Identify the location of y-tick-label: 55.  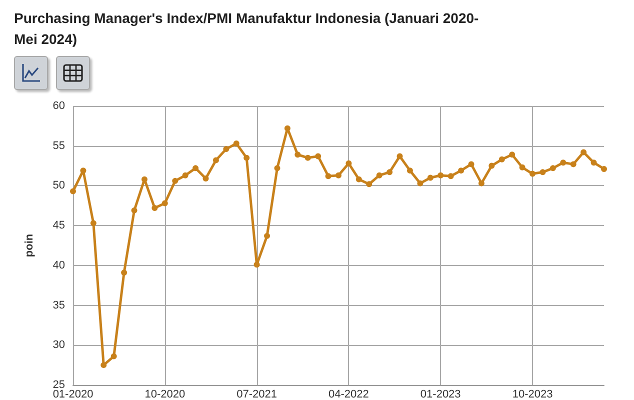
(58, 146).